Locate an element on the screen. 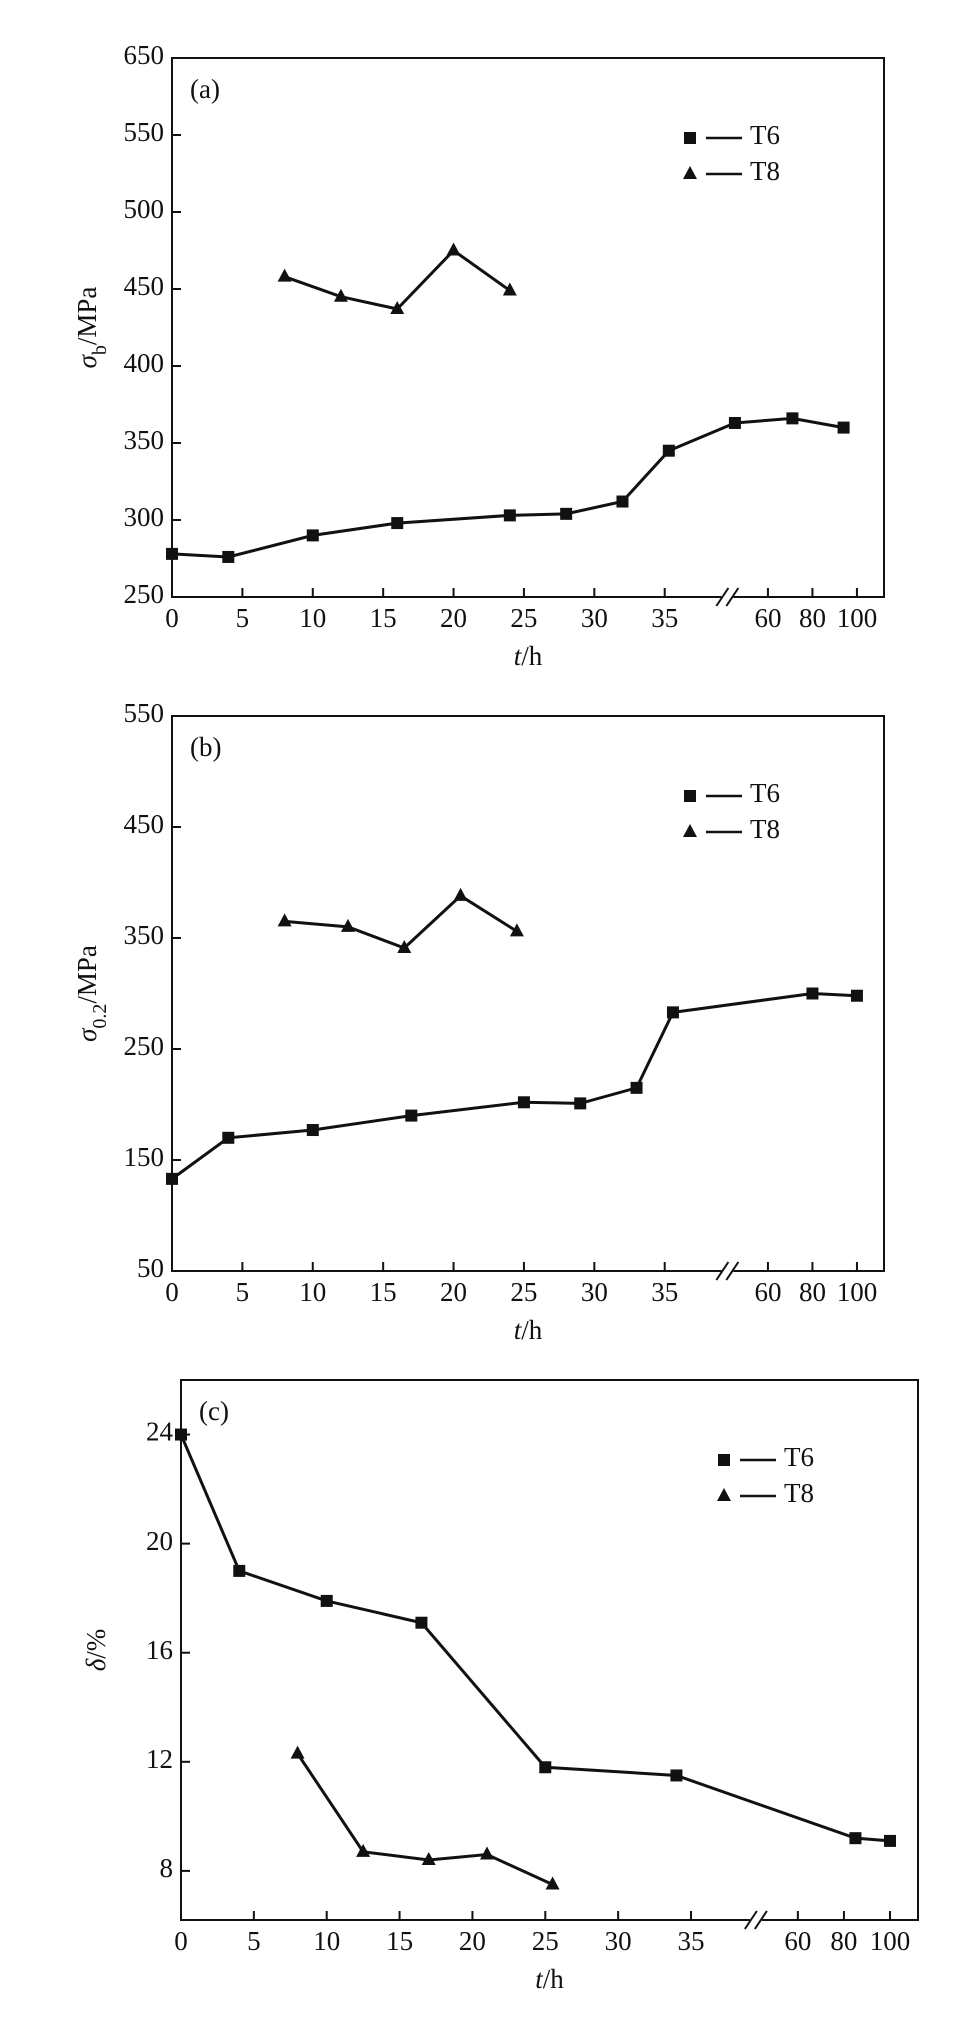 This screenshot has width=970, height=2020. y-axis-label: σ0.2/MPa is located at coordinates (91, 993).